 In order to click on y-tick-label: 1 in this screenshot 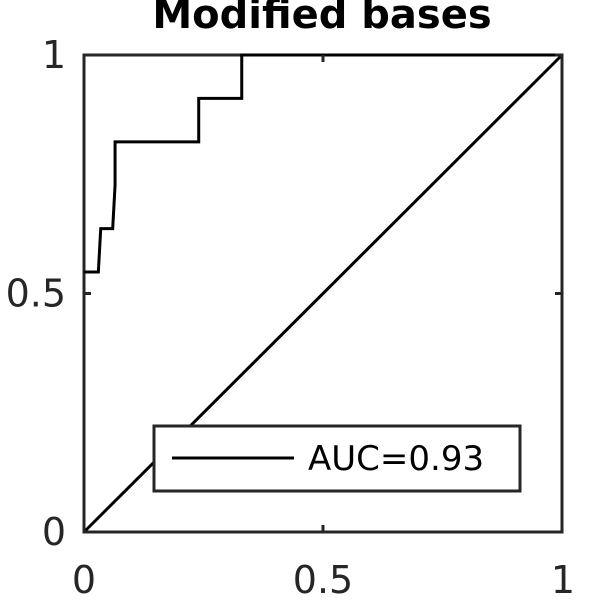, I will do `click(54, 55)`.